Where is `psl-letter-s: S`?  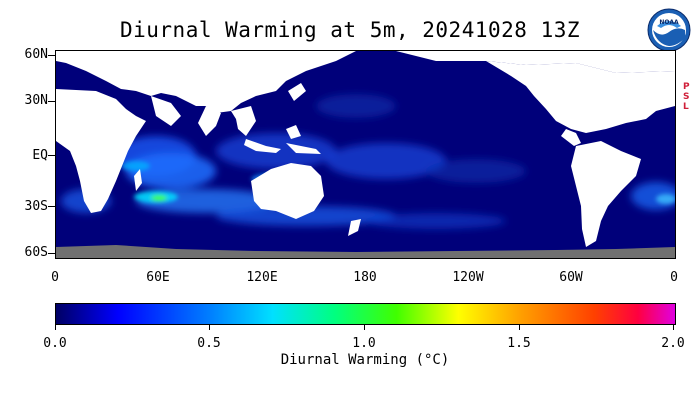 psl-letter-s: S is located at coordinates (686, 97).